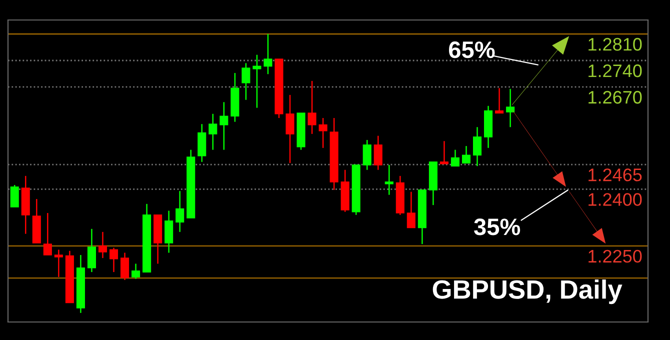  What do you see at coordinates (615, 199) in the screenshot?
I see `y-tick-label: 1.2400` at bounding box center [615, 199].